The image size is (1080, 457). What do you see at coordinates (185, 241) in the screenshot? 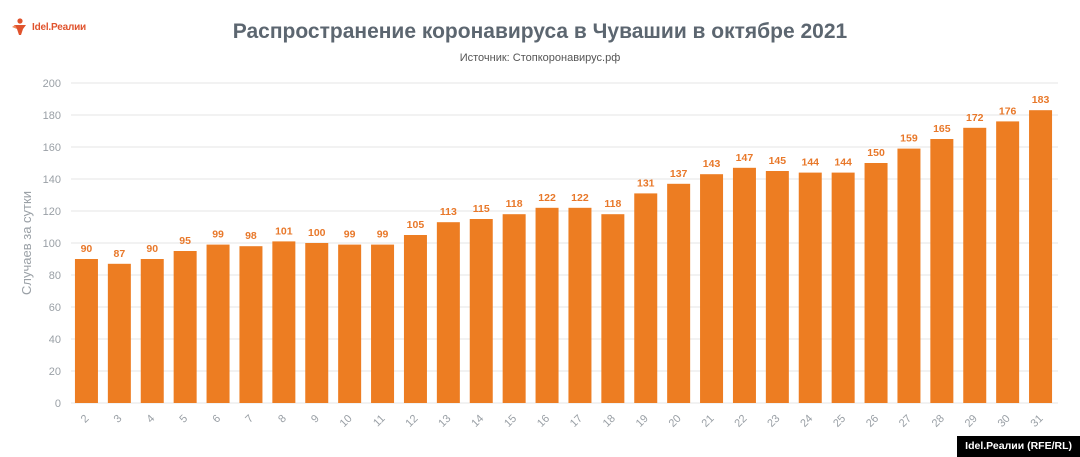
I see `bar-value-label: 95` at bounding box center [185, 241].